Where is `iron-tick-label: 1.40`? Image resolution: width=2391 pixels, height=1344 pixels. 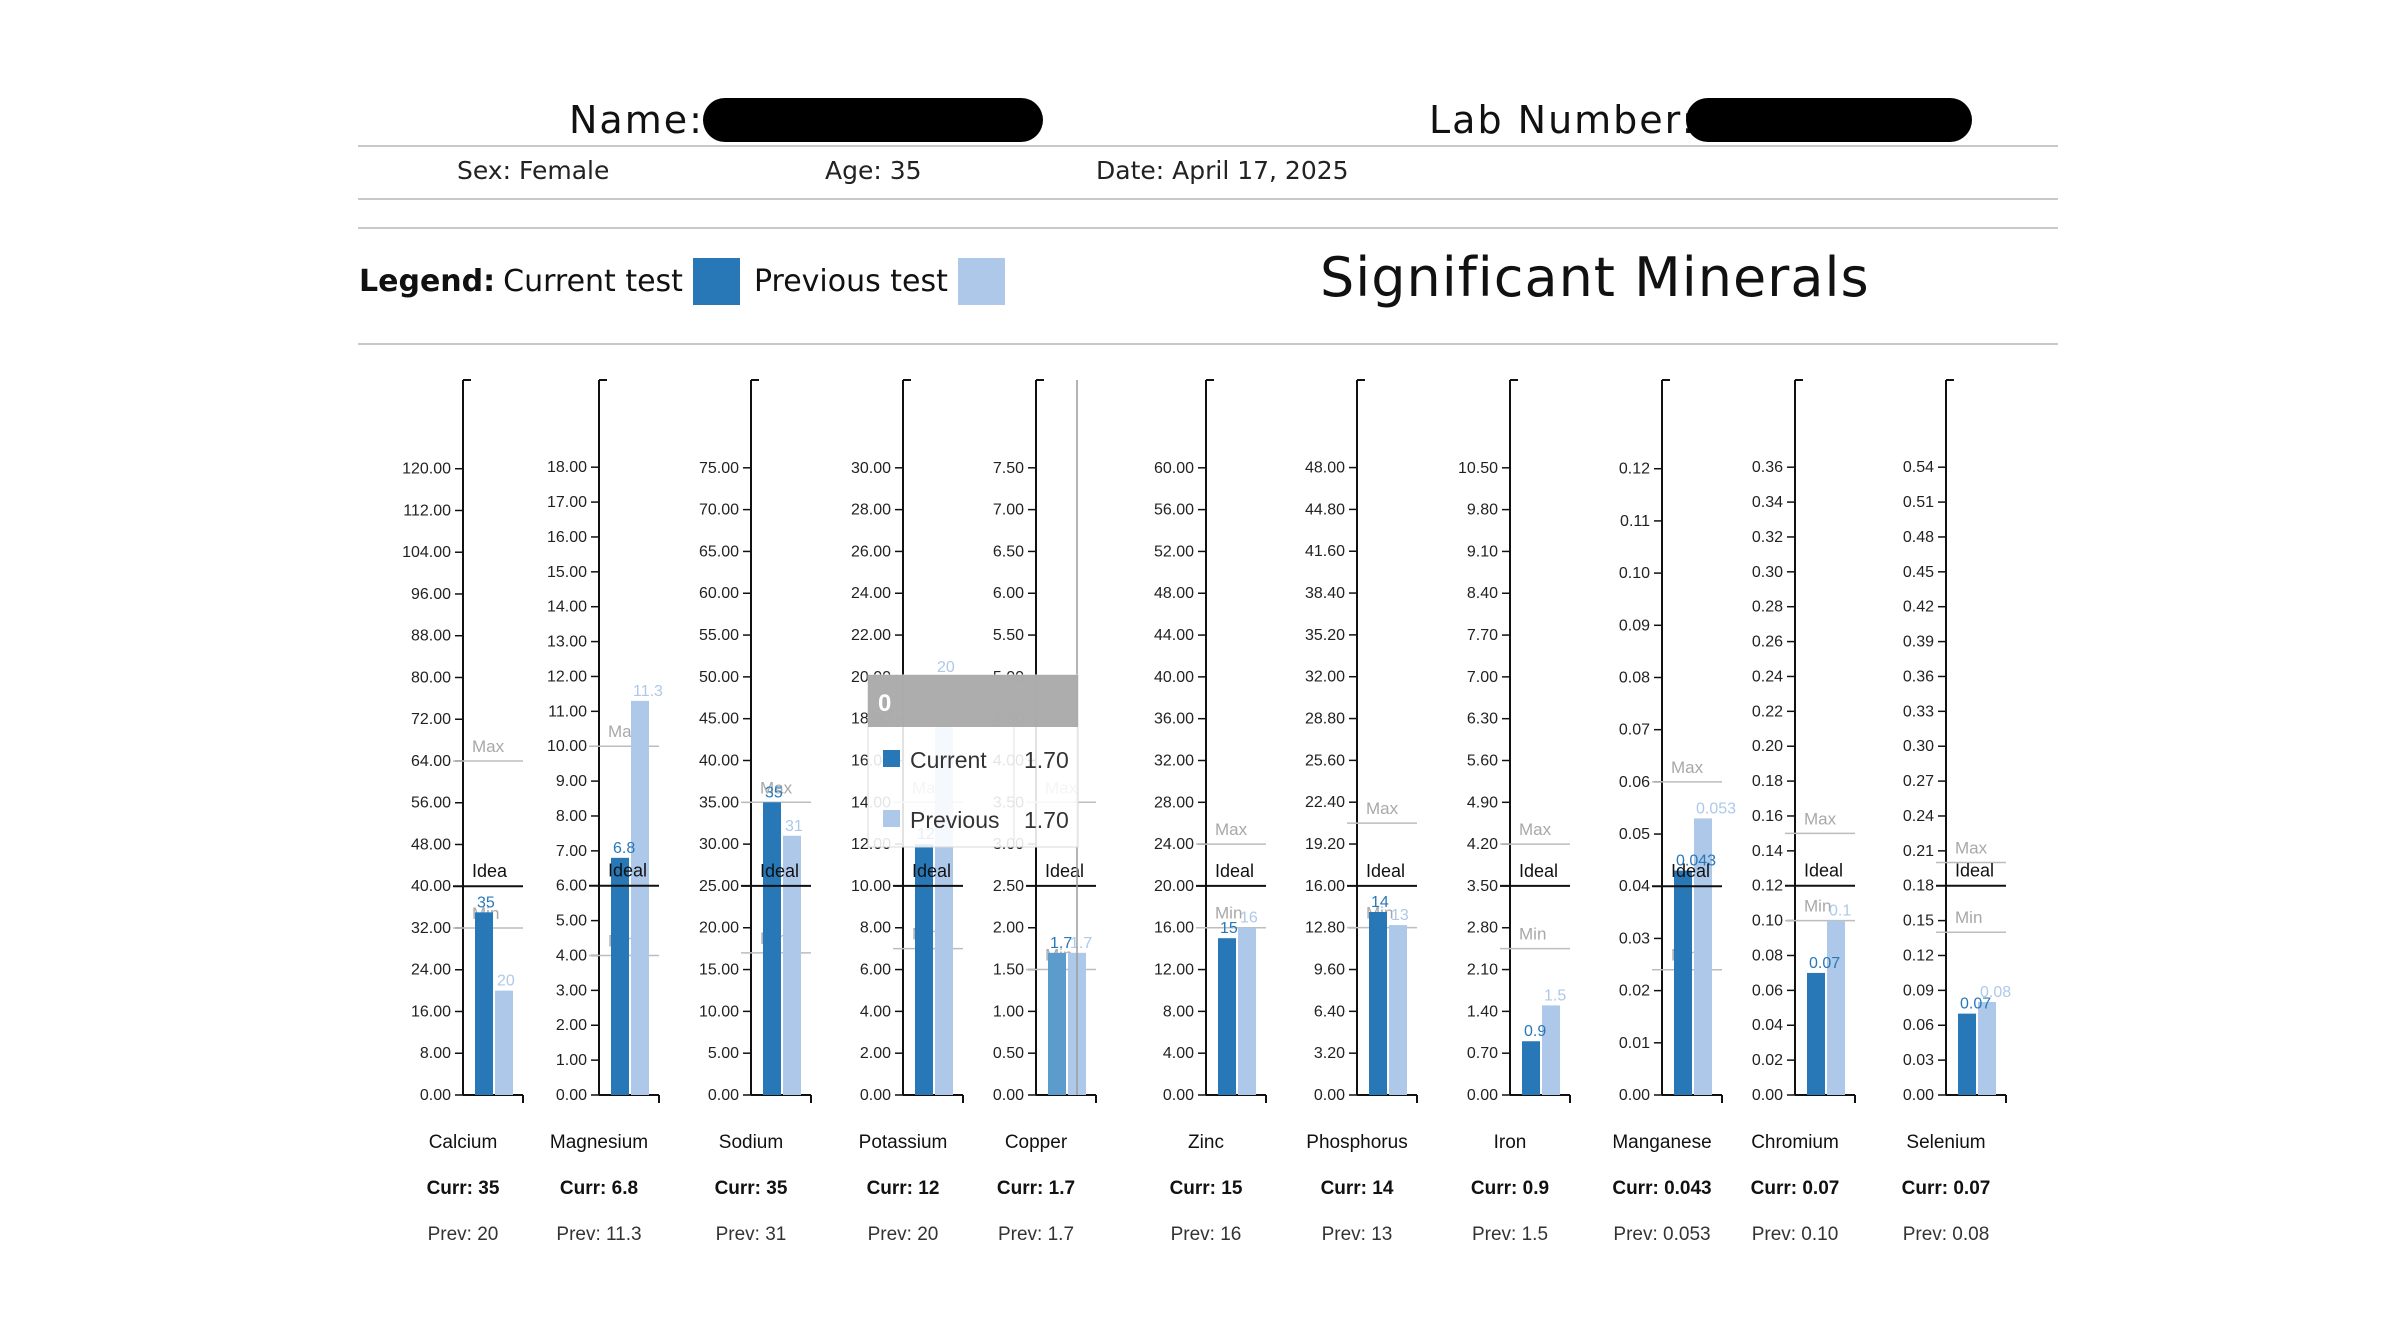 iron-tick-label: 1.40 is located at coordinates (1482, 1011).